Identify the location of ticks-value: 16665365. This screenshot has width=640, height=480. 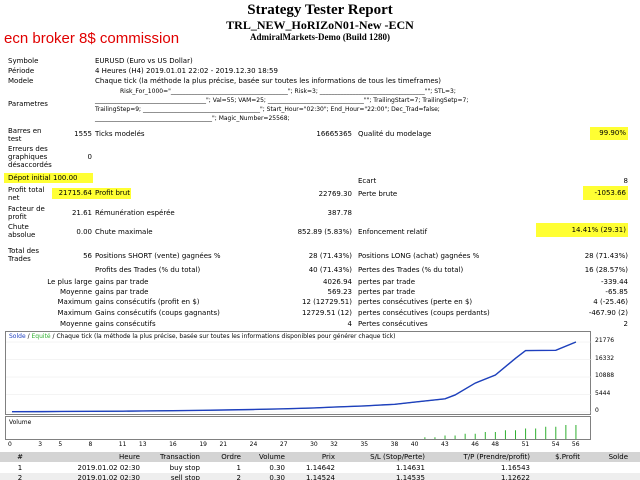
(334, 134).